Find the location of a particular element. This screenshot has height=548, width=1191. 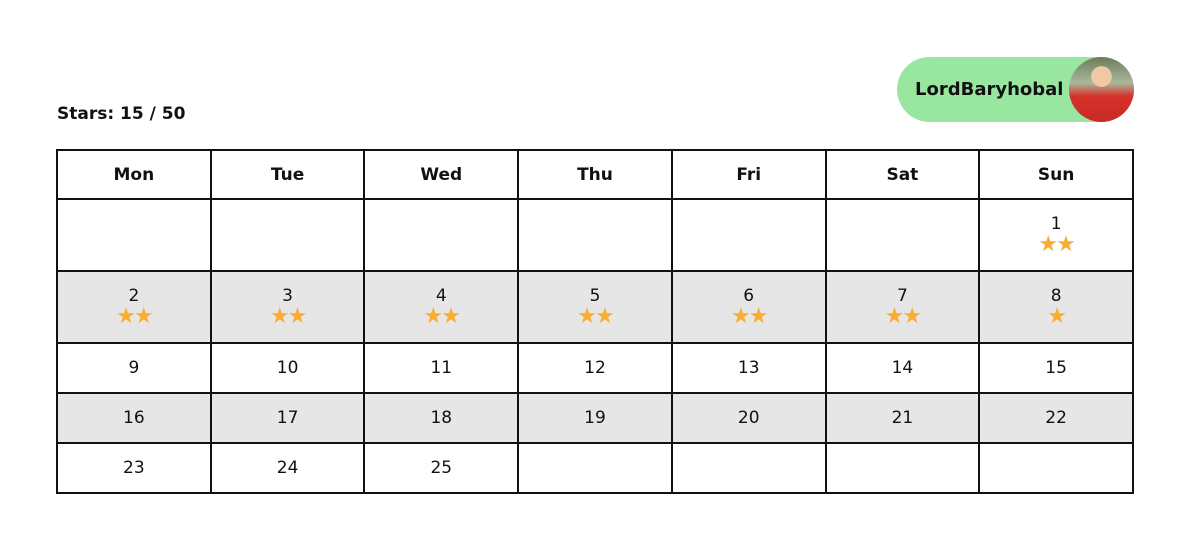

day-cell: 1 ★★ is located at coordinates (1056, 235).